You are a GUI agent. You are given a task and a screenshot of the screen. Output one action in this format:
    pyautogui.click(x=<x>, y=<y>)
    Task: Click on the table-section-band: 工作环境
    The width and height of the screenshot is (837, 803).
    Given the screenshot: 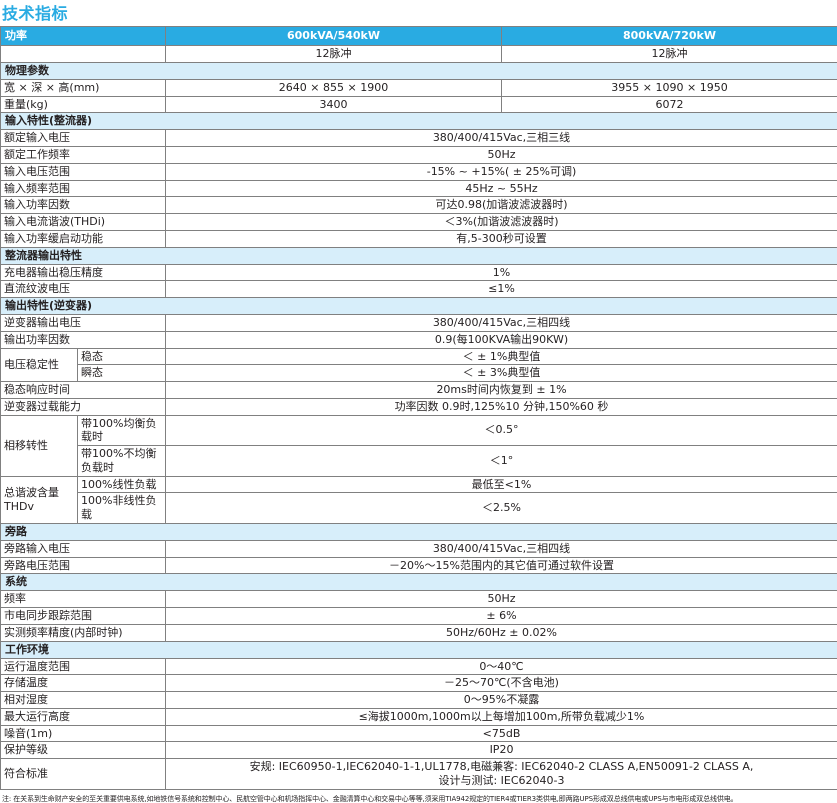 What is the action you would take?
    pyautogui.click(x=419, y=649)
    